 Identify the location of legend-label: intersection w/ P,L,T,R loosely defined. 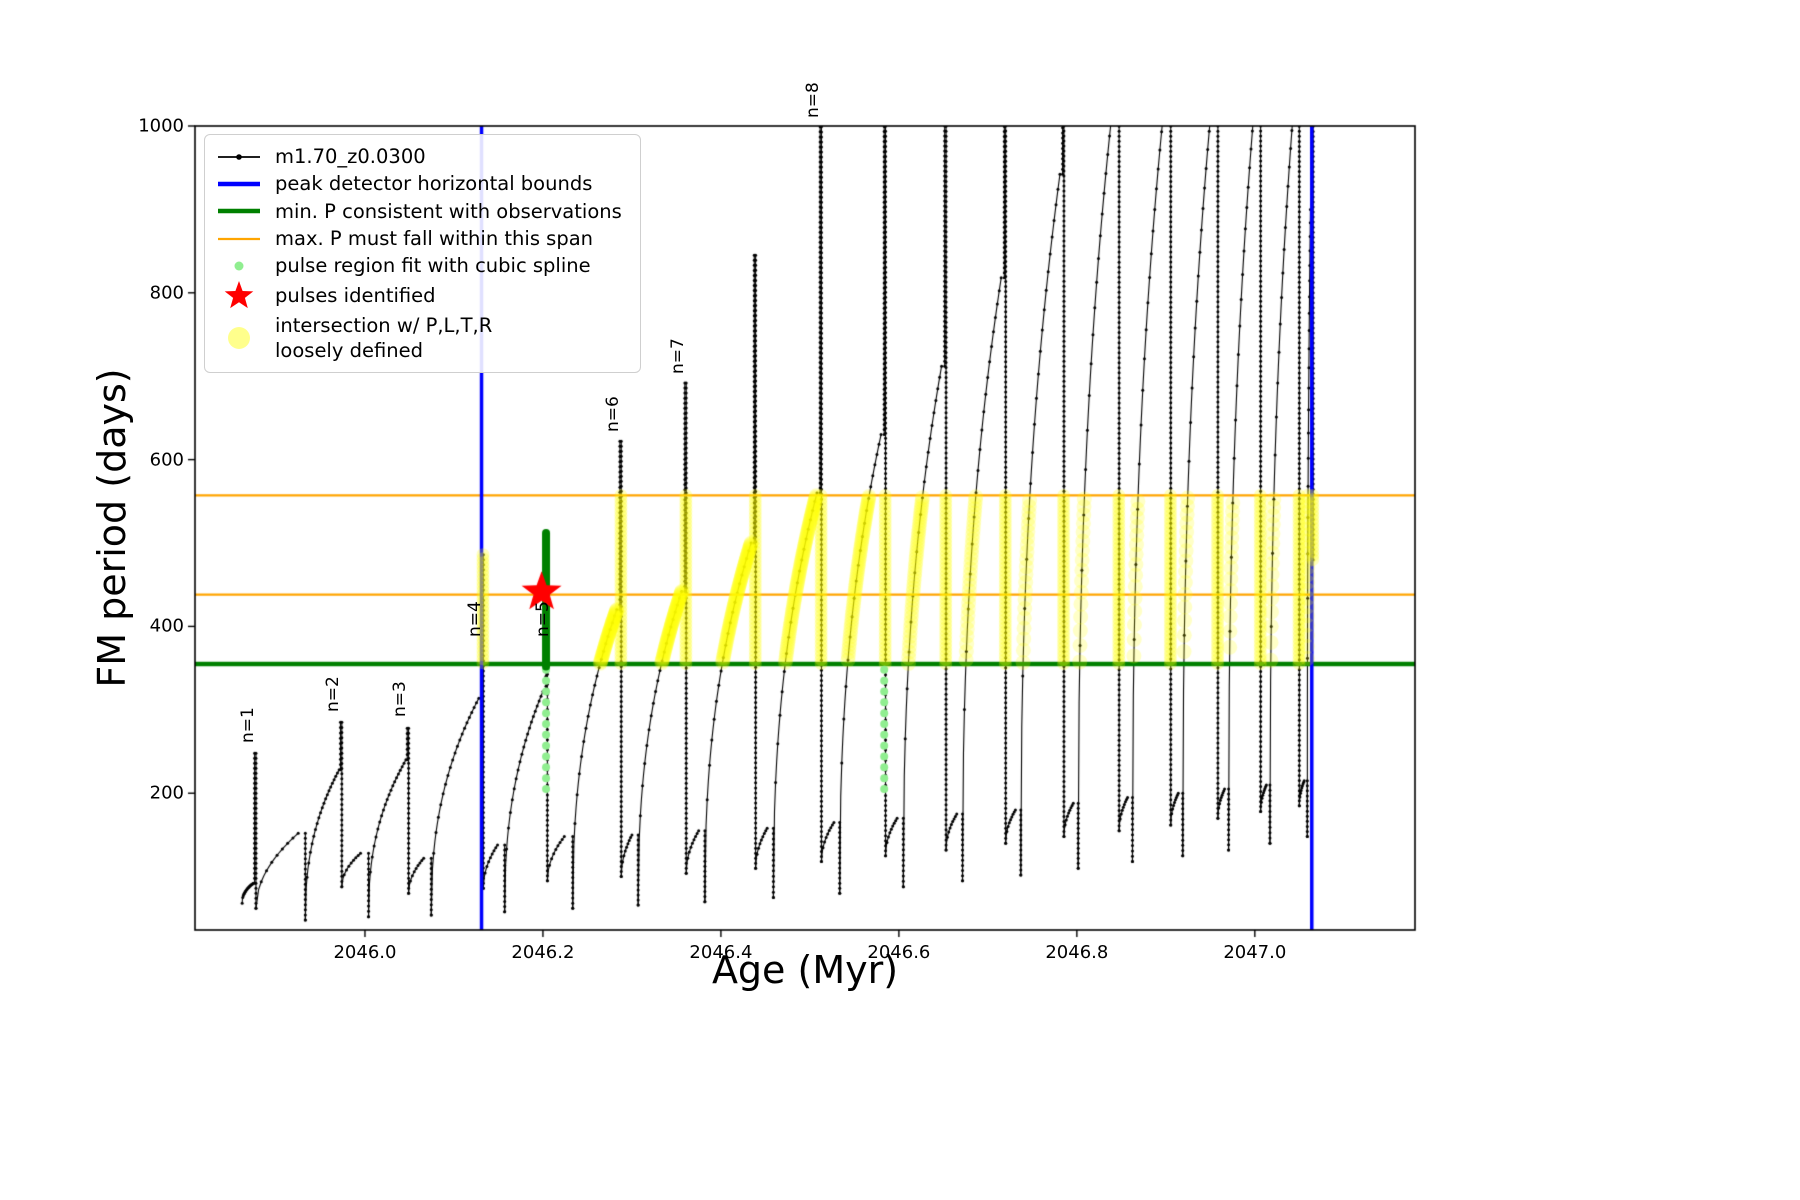
(384, 338).